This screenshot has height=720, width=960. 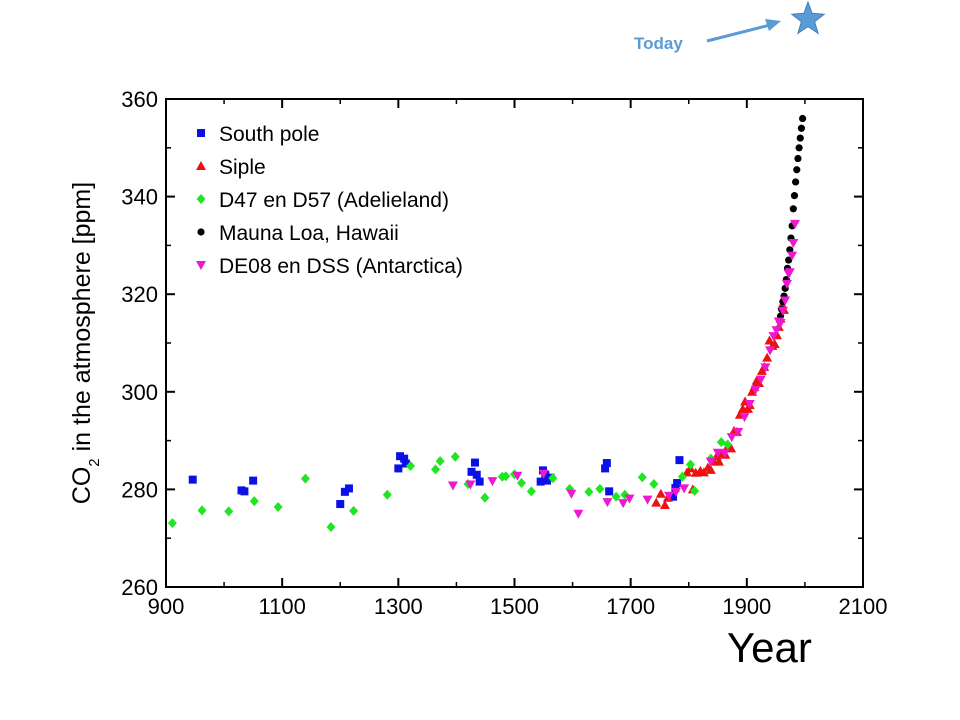 I want to click on x-tick-label: 900, so click(x=166, y=606).